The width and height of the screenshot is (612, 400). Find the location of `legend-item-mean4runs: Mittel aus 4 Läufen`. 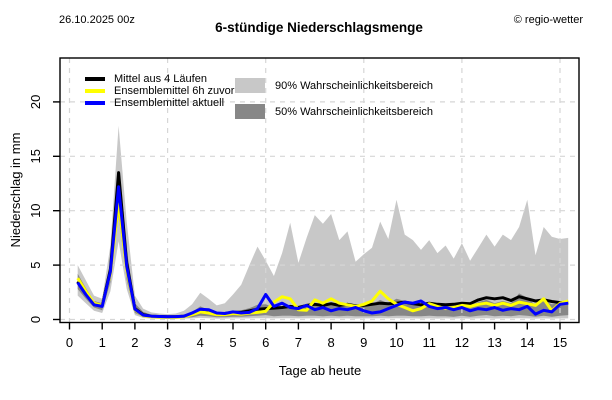

legend-item-mean4runs: Mittel aus 4 Läufen is located at coordinates (159, 79).